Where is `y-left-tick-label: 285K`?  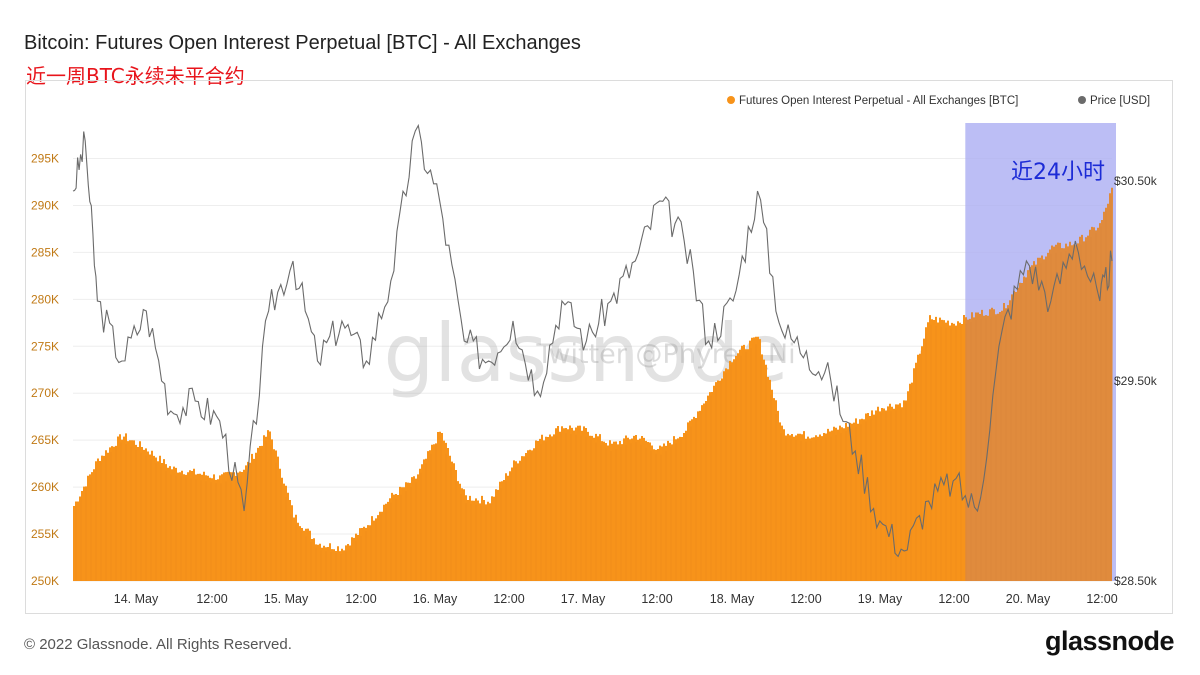 y-left-tick-label: 285K is located at coordinates (45, 252).